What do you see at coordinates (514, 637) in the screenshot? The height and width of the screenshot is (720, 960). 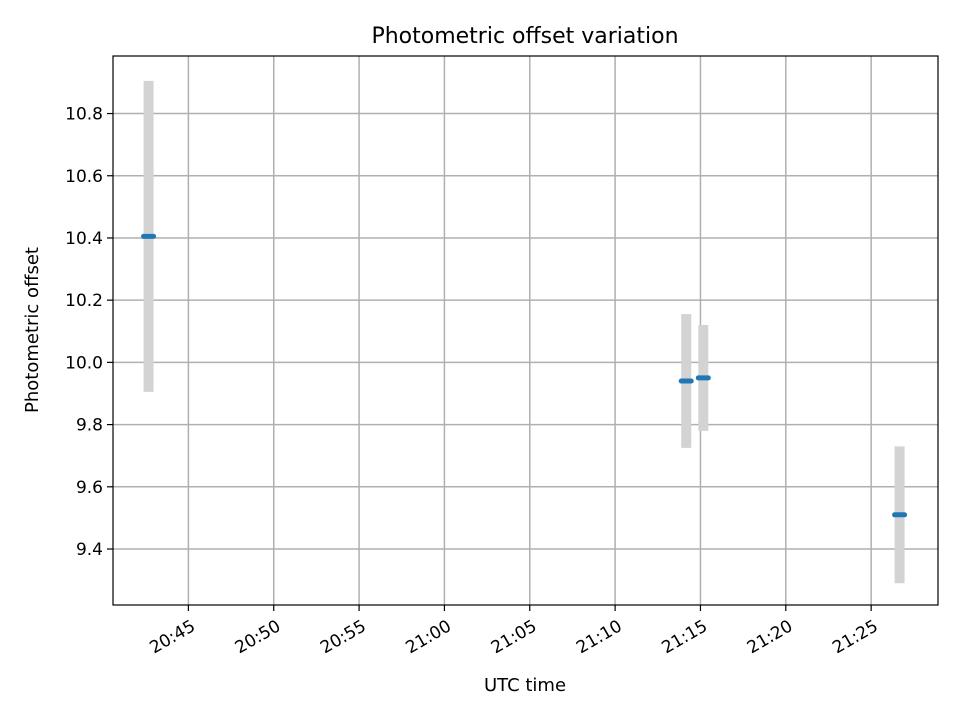 I see `x-tick-label: 21:05` at bounding box center [514, 637].